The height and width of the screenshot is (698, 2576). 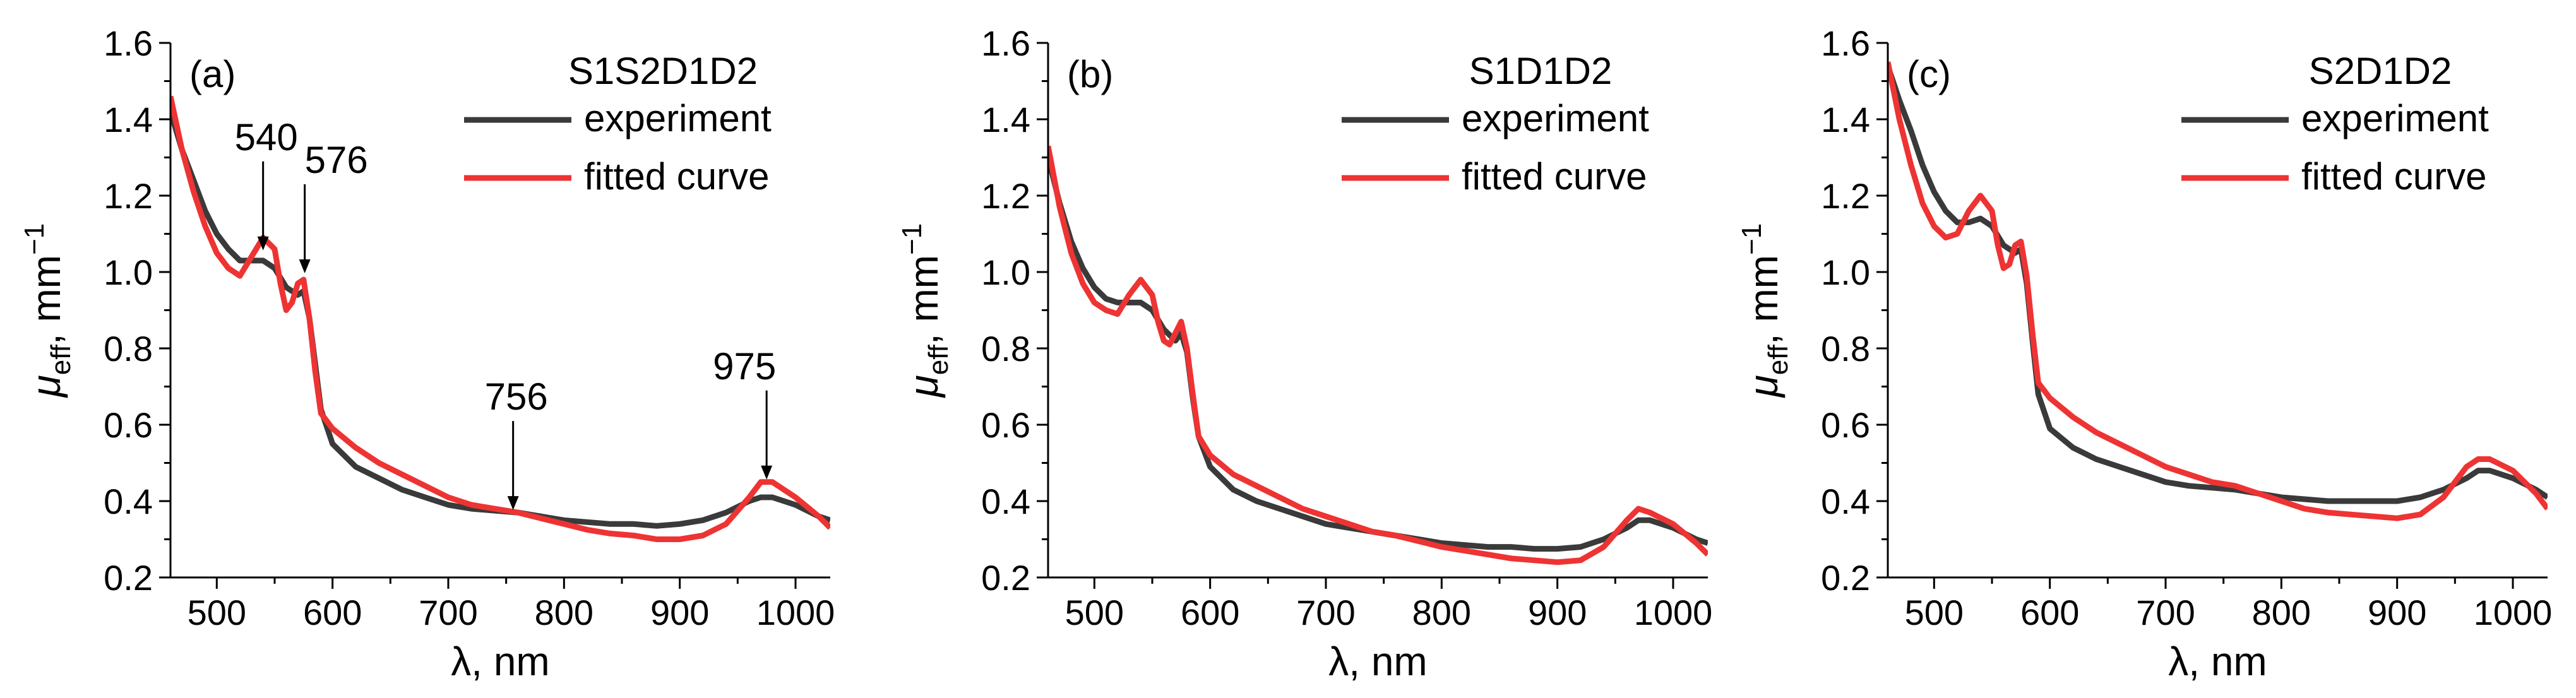 I want to click on legend-title: S1S2D1D2, so click(x=663, y=71).